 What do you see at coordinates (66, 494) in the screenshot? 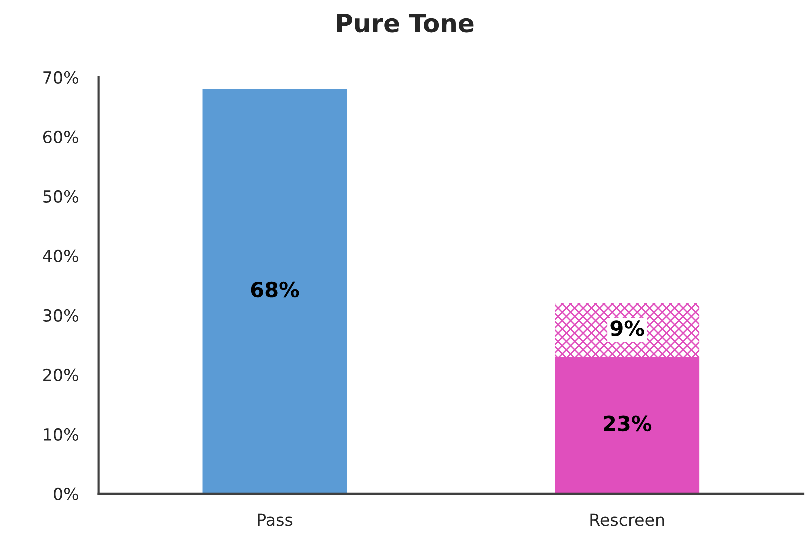
I see `y-tick-label: 0%` at bounding box center [66, 494].